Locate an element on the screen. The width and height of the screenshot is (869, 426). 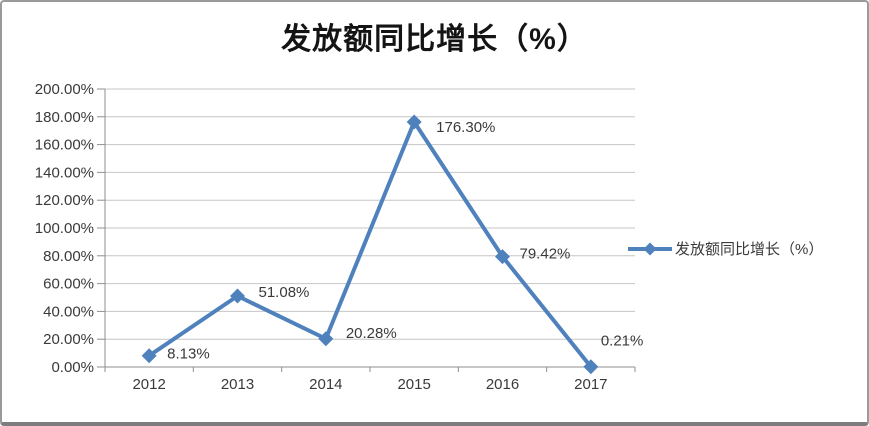
y-axis-tick-label: 200.00% is located at coordinates (64, 89).